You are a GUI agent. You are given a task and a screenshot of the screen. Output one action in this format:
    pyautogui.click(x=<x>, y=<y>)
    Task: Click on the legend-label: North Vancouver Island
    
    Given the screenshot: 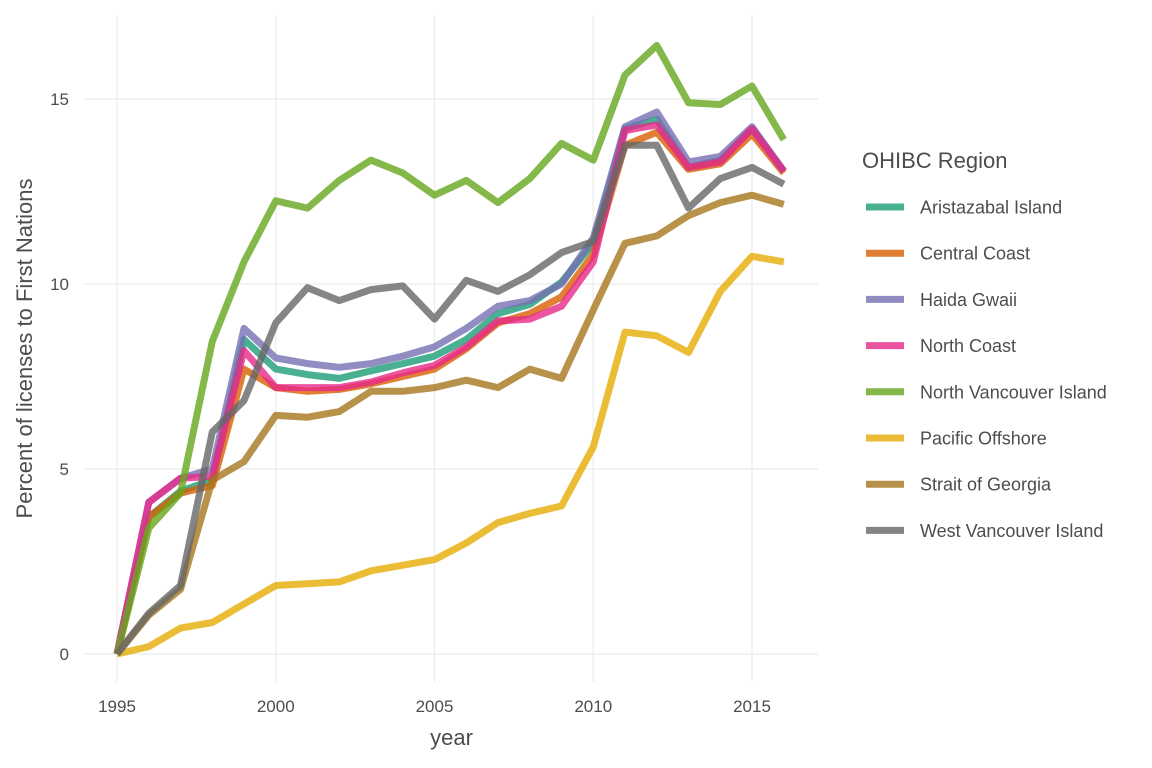 What is the action you would take?
    pyautogui.click(x=1013, y=392)
    